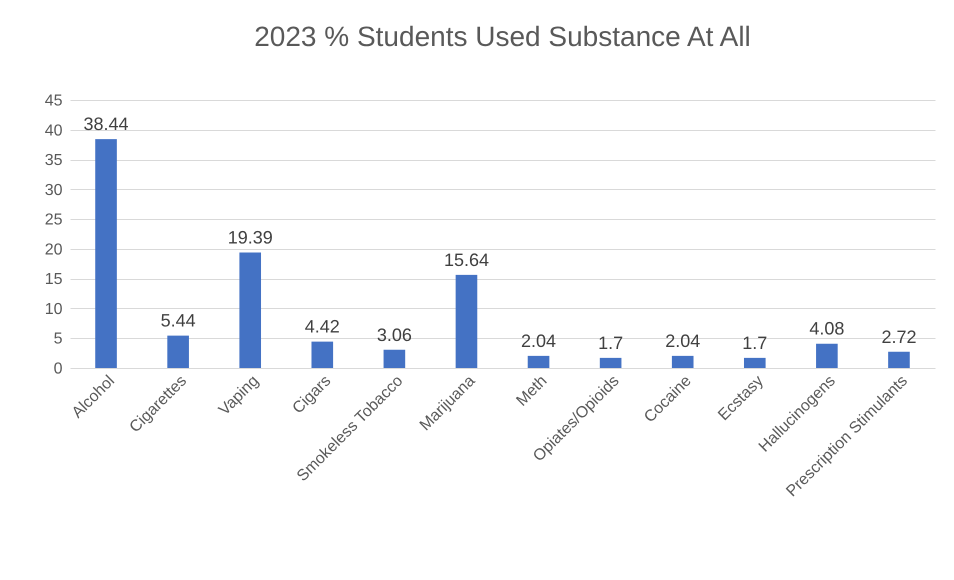  I want to click on y-tick-label: 20, so click(53, 249).